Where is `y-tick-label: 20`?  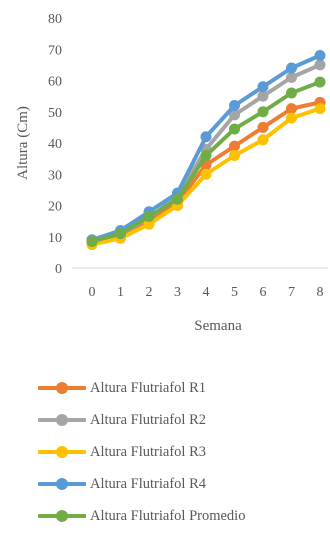
y-tick-label: 20 is located at coordinates (55, 207).